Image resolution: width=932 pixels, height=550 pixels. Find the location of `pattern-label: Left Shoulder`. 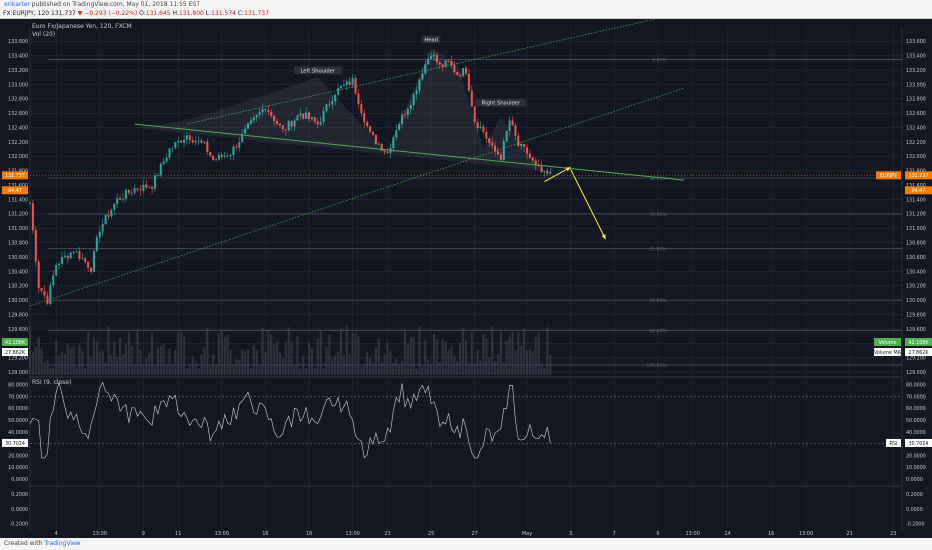

pattern-label: Left Shoulder is located at coordinates (318, 71).